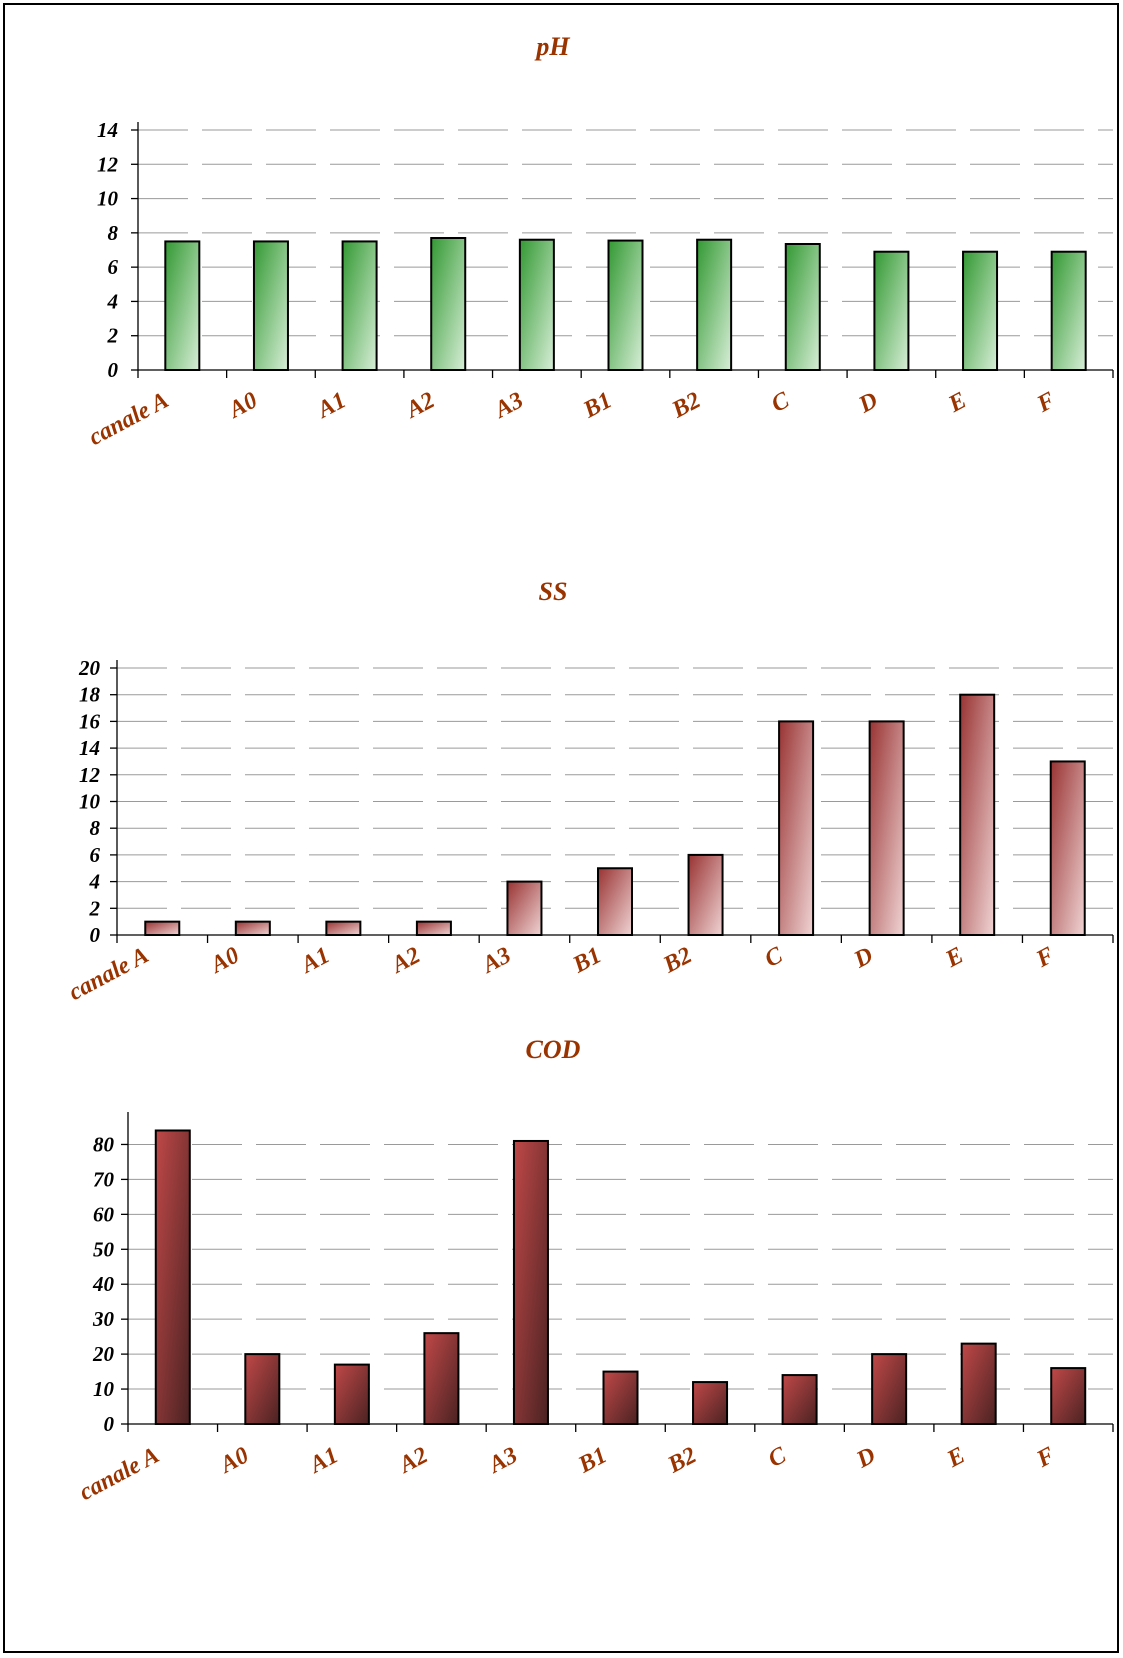 This screenshot has height=1658, width=1123. I want to click on y-tick-label: 50, so click(104, 1249).